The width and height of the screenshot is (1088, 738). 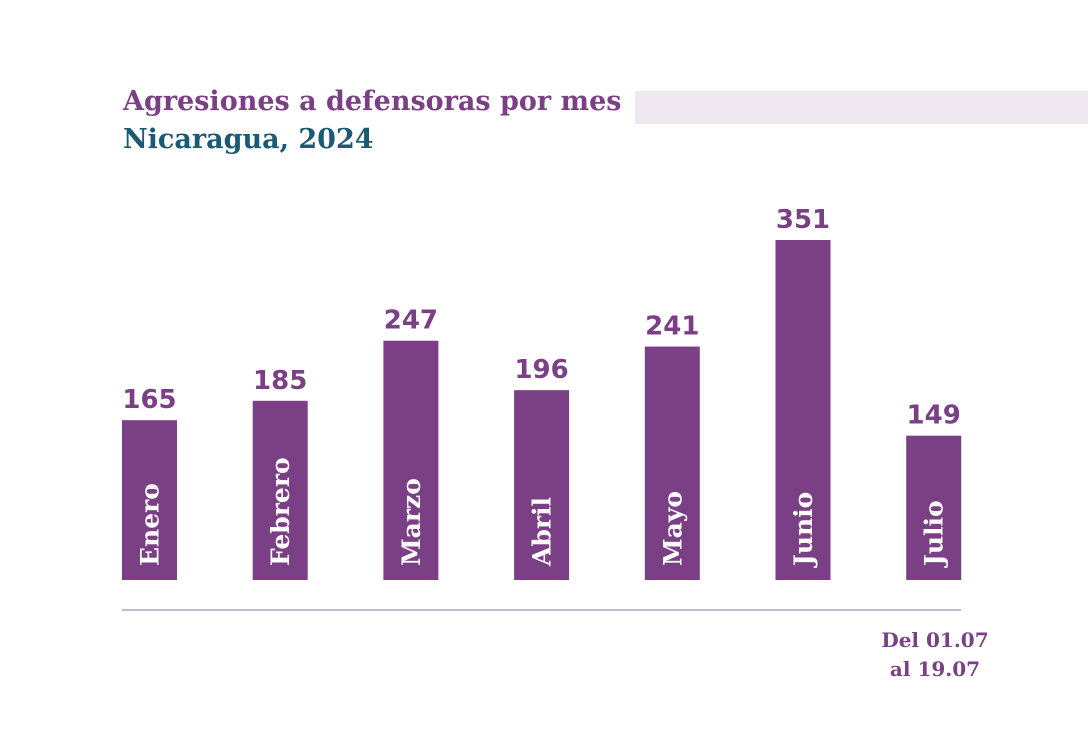 What do you see at coordinates (280, 511) in the screenshot?
I see `category-label-febrero: Febrero` at bounding box center [280, 511].